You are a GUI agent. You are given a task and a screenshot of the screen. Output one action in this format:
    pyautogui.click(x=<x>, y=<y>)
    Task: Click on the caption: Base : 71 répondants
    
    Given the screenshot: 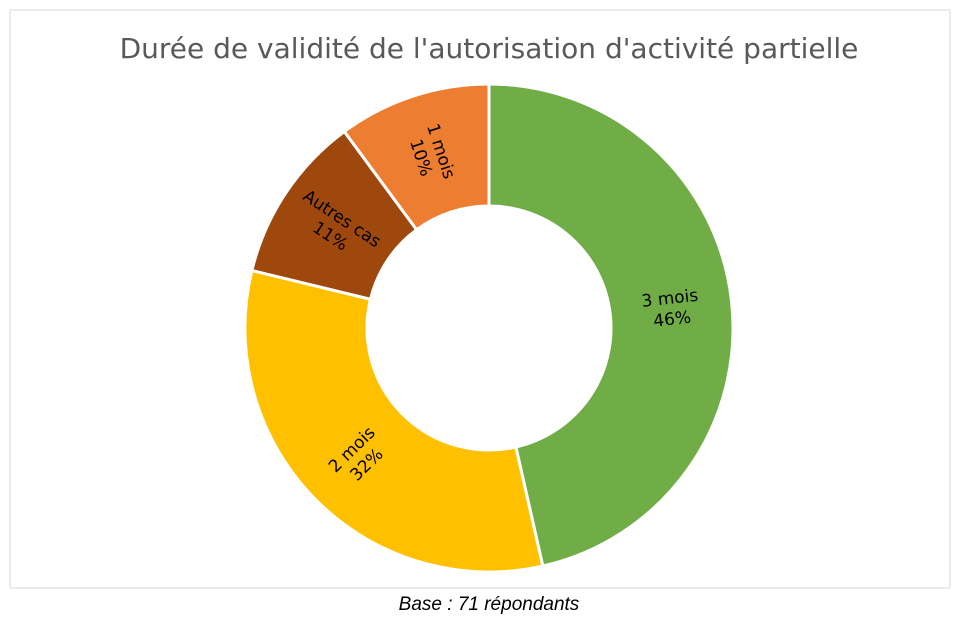 What is the action you would take?
    pyautogui.click(x=489, y=604)
    